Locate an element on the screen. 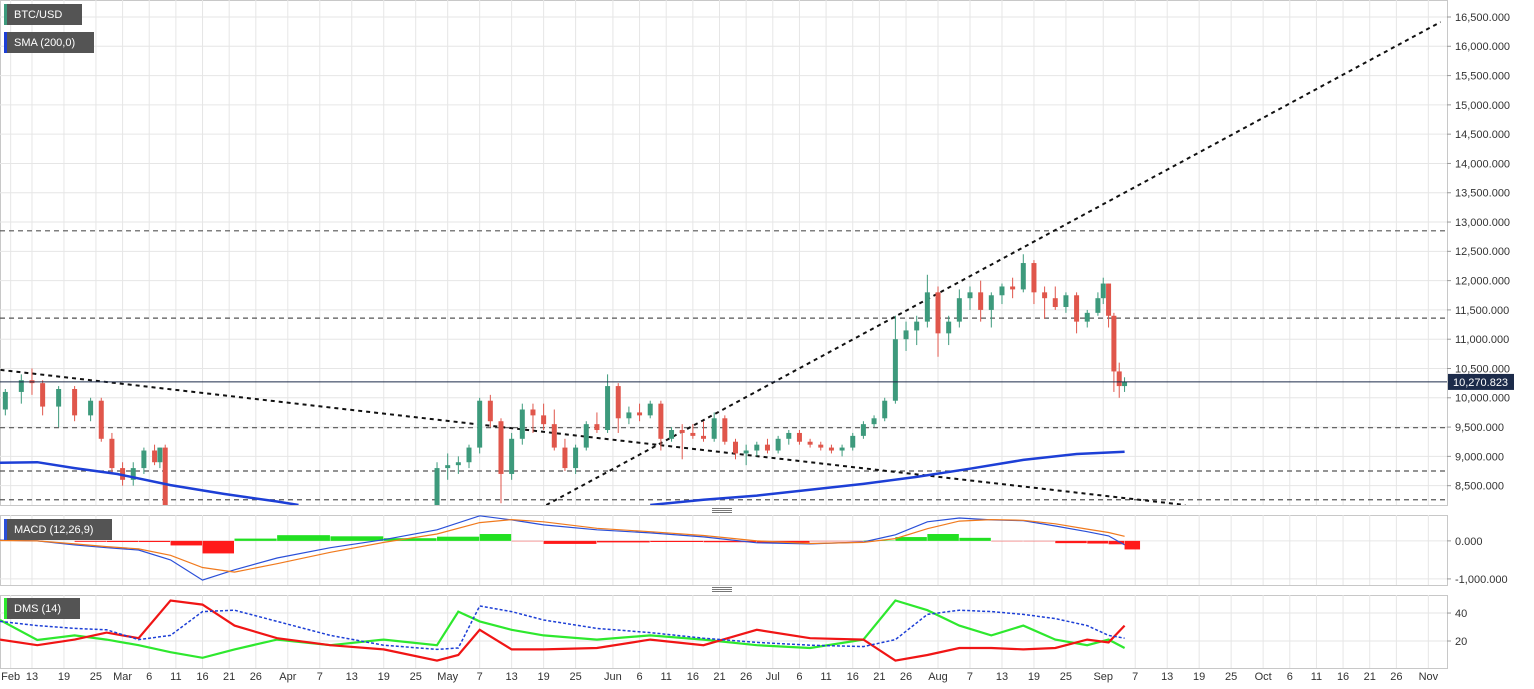 The height and width of the screenshot is (689, 1534). legend-label: SMA (200,0) is located at coordinates (44, 43).